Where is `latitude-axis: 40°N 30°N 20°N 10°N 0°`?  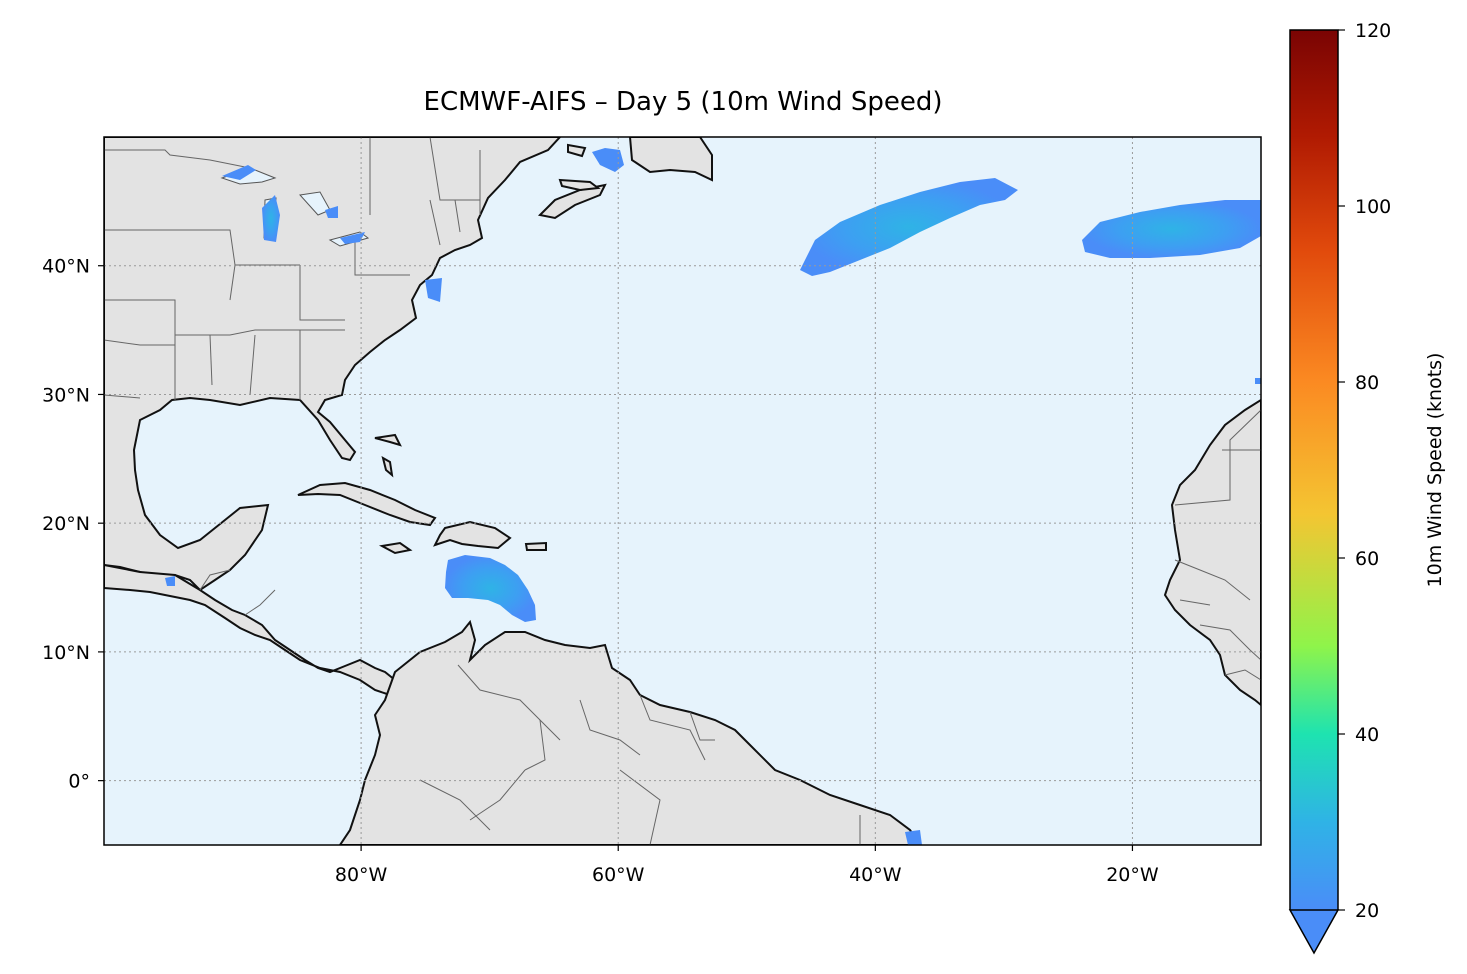 latitude-axis: 40°N 30°N 20°N 10°N 0° is located at coordinates (73, 524).